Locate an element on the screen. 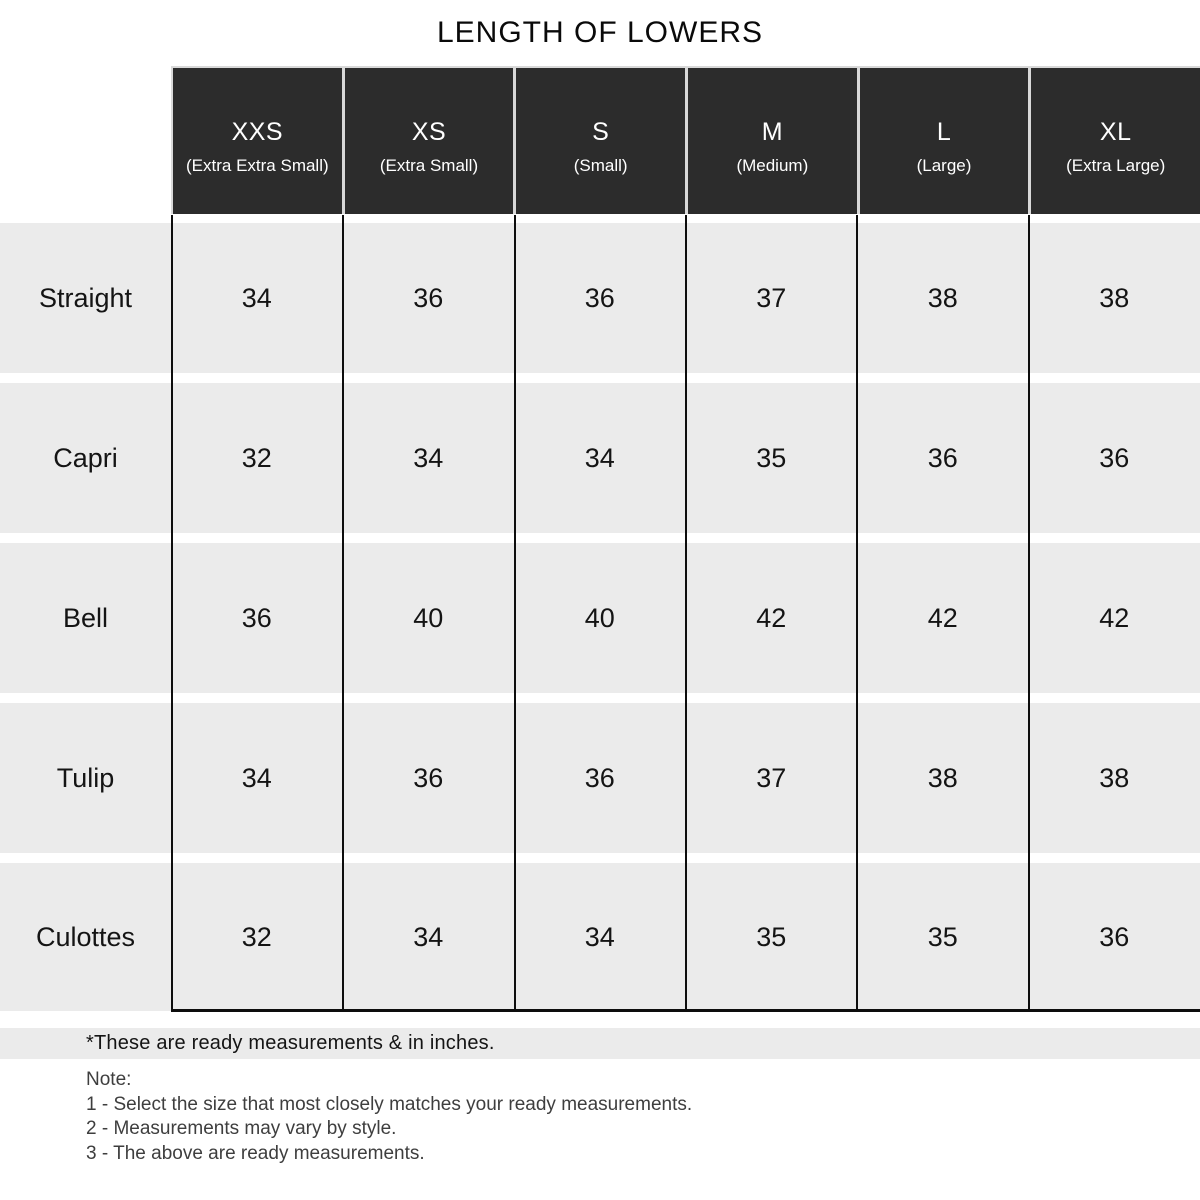  note-item: 3 - The above are ready measurements. is located at coordinates (255, 1153).